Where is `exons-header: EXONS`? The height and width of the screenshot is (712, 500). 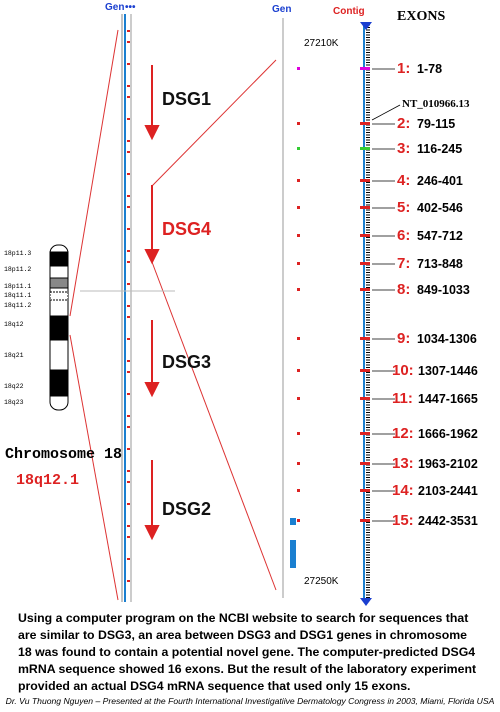
exons-header: EXONS is located at coordinates (421, 16).